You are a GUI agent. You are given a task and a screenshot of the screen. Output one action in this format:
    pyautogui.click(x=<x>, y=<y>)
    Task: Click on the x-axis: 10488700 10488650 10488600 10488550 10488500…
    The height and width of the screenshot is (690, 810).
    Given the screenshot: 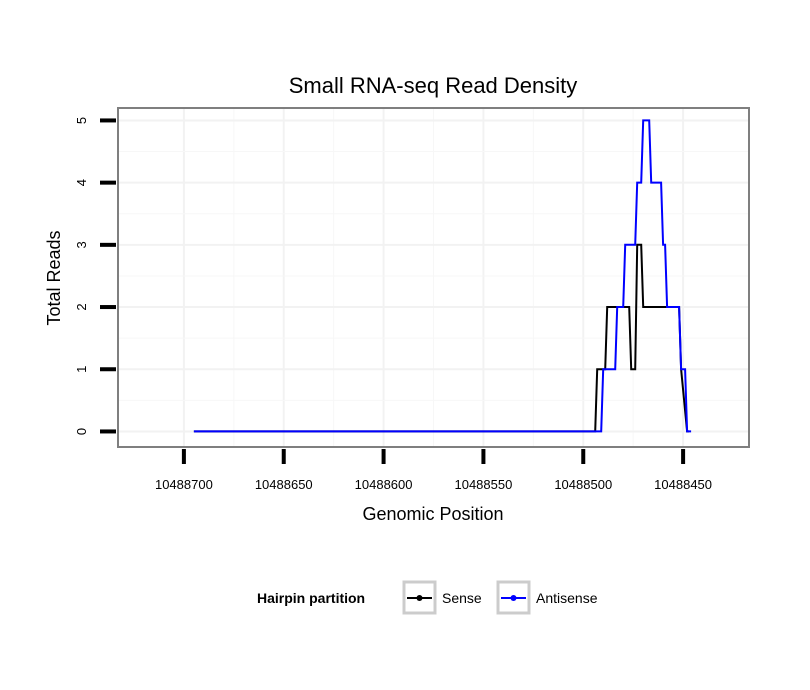 What is the action you would take?
    pyautogui.click(x=433, y=470)
    